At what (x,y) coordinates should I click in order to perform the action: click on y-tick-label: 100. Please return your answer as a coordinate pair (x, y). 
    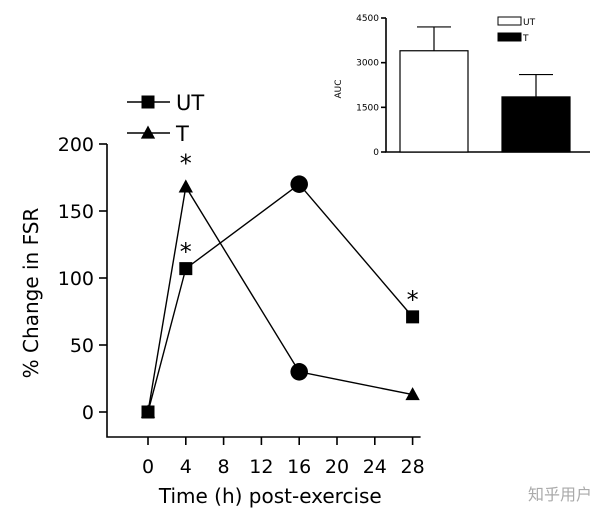
    Looking at the image, I should click on (76, 279).